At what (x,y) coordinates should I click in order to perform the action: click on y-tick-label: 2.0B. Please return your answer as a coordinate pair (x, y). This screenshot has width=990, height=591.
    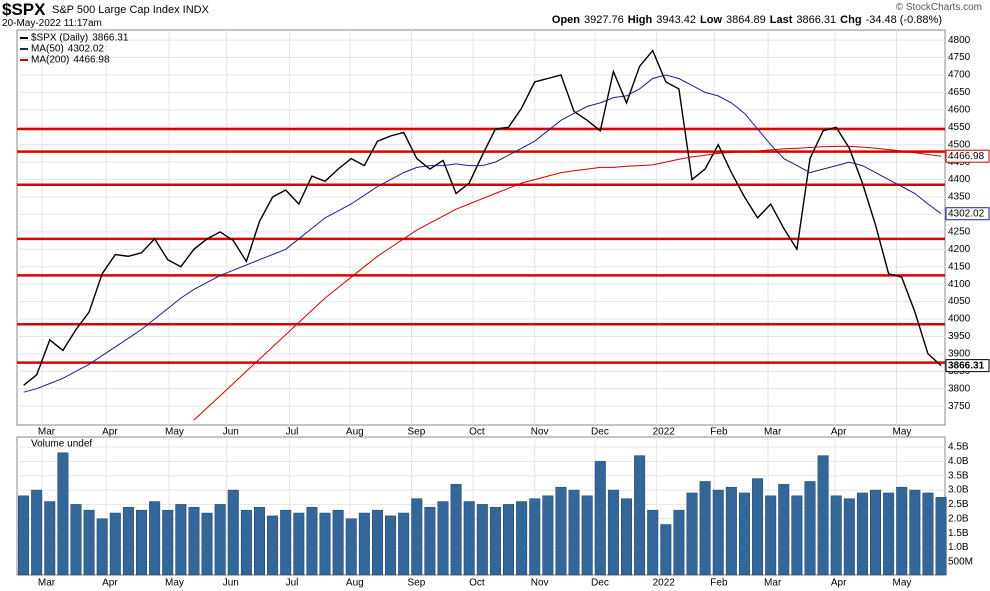
    Looking at the image, I should click on (958, 518).